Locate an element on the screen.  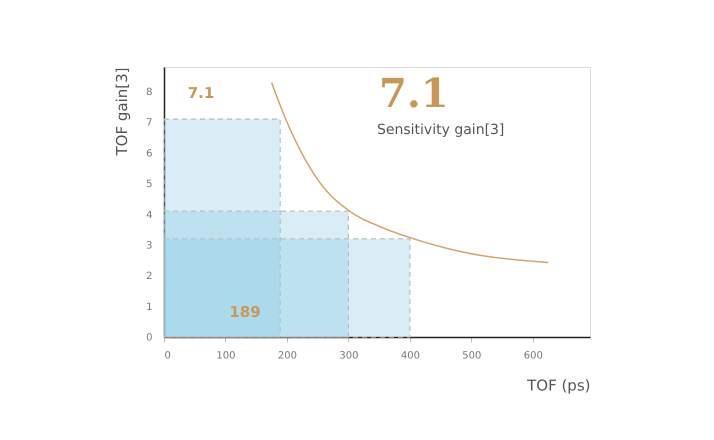
y-axis-title: TOF gain[3] is located at coordinates (122, 112).